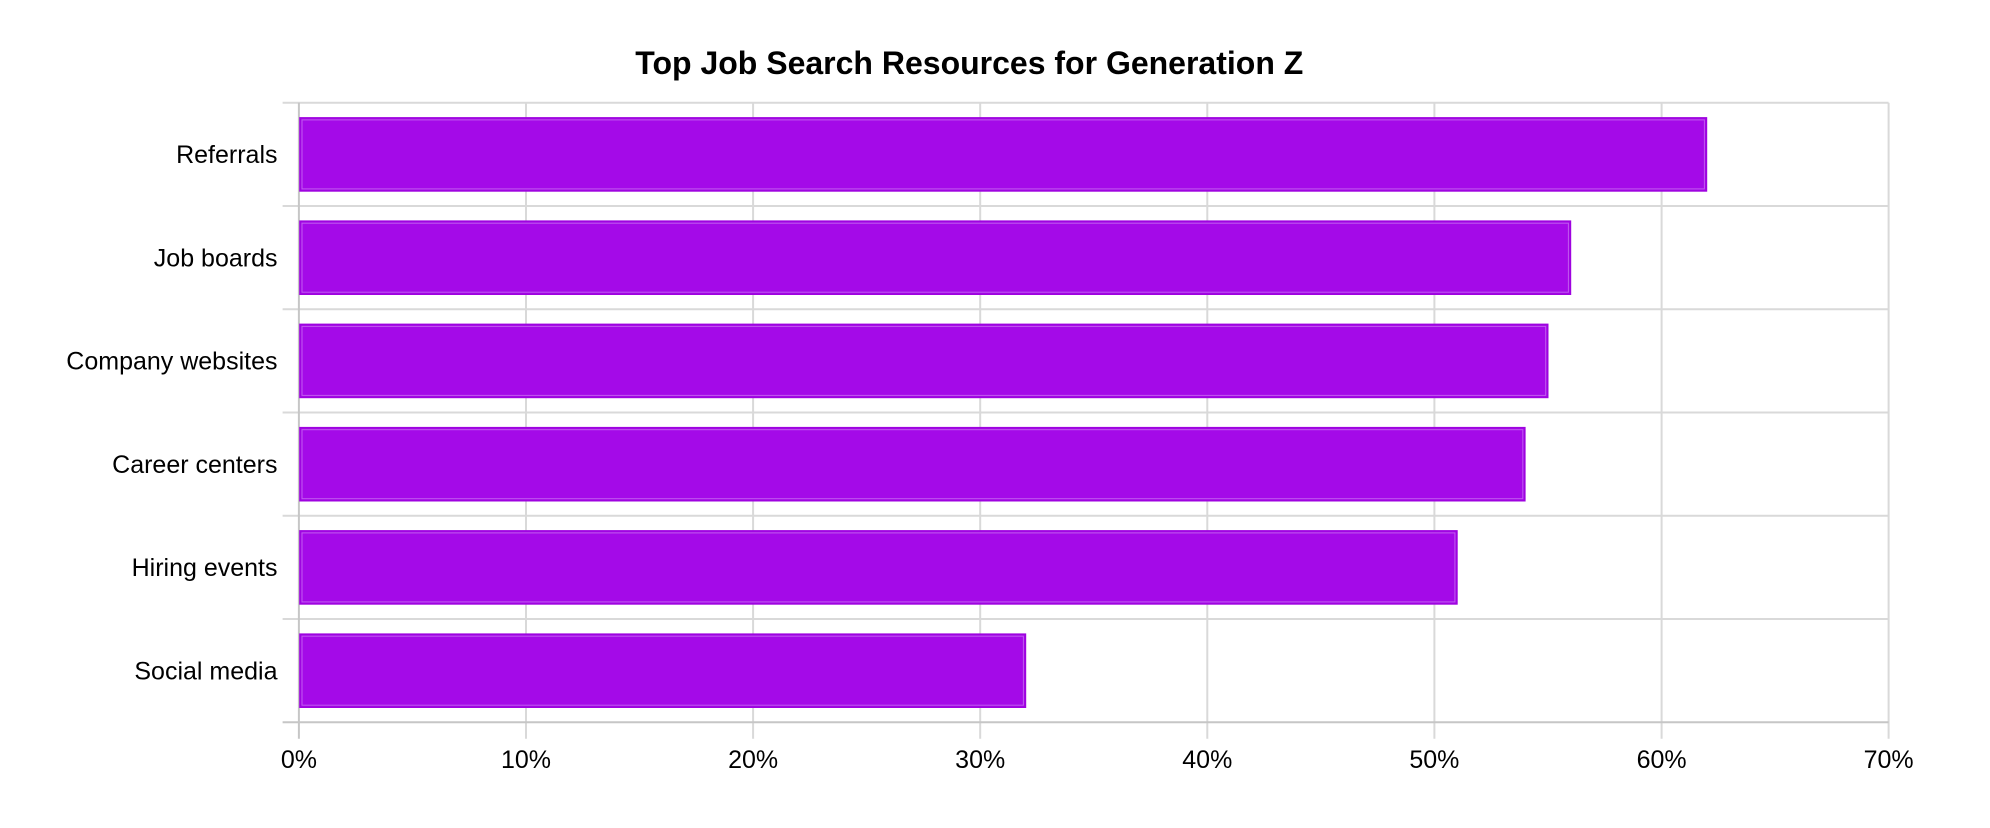  I want to click on svg-text: Hiring events, so click(205, 568).